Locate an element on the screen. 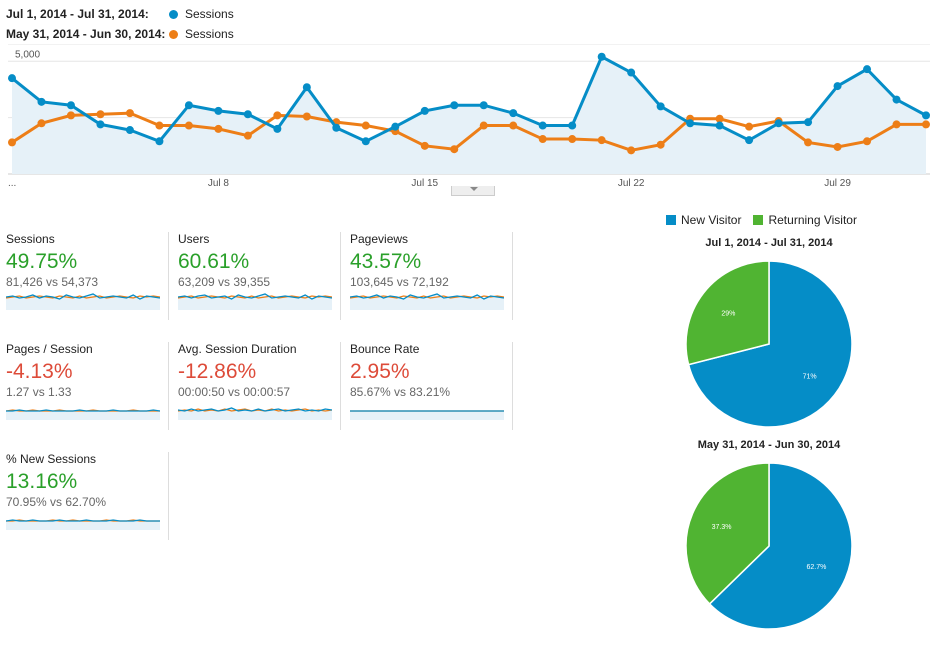 The image size is (936, 649). returning-visitor-swatch-icon is located at coordinates (758, 220).